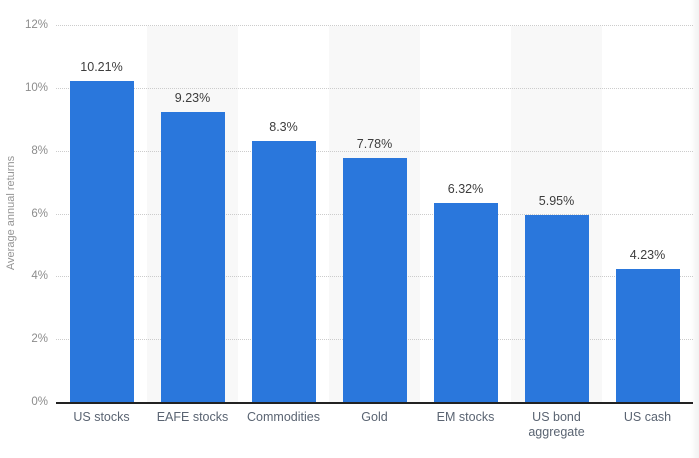 The image size is (699, 458). Describe the element at coordinates (39, 213) in the screenshot. I see `y-tick-label: 6%` at that location.